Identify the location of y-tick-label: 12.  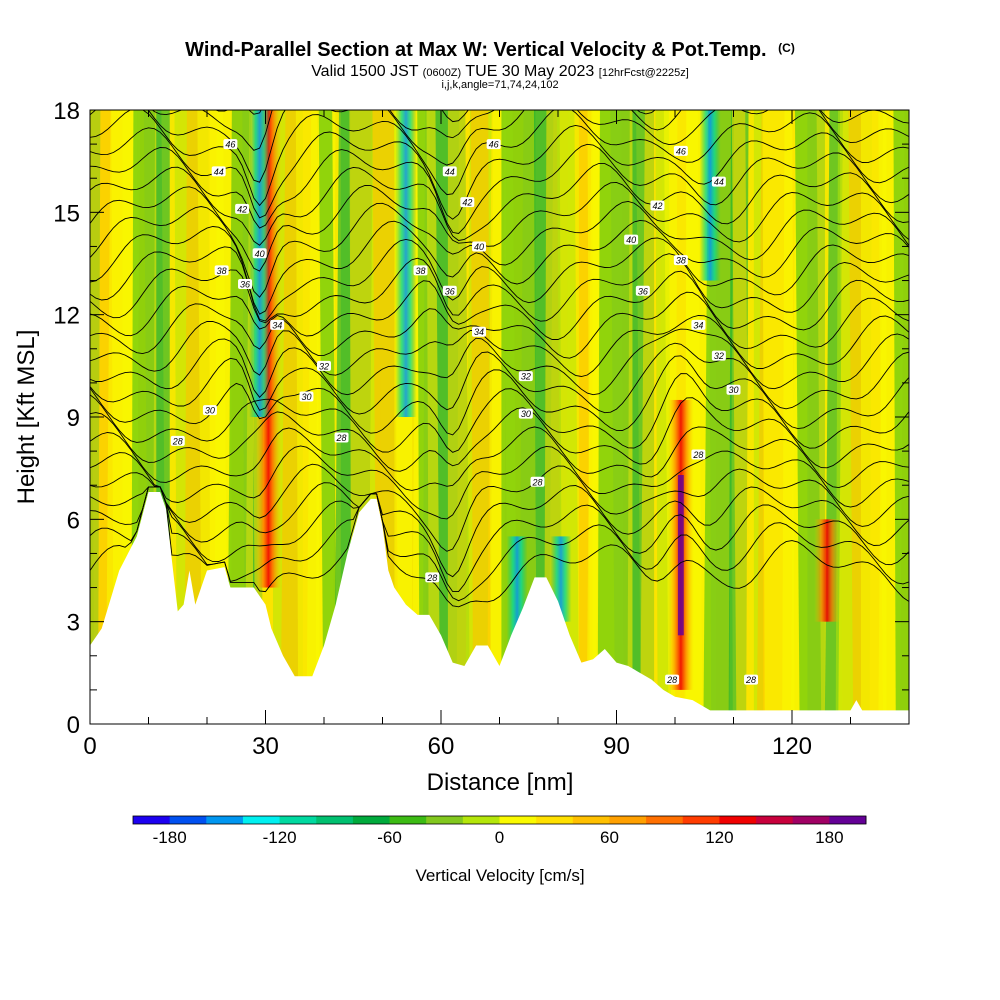
(66, 316).